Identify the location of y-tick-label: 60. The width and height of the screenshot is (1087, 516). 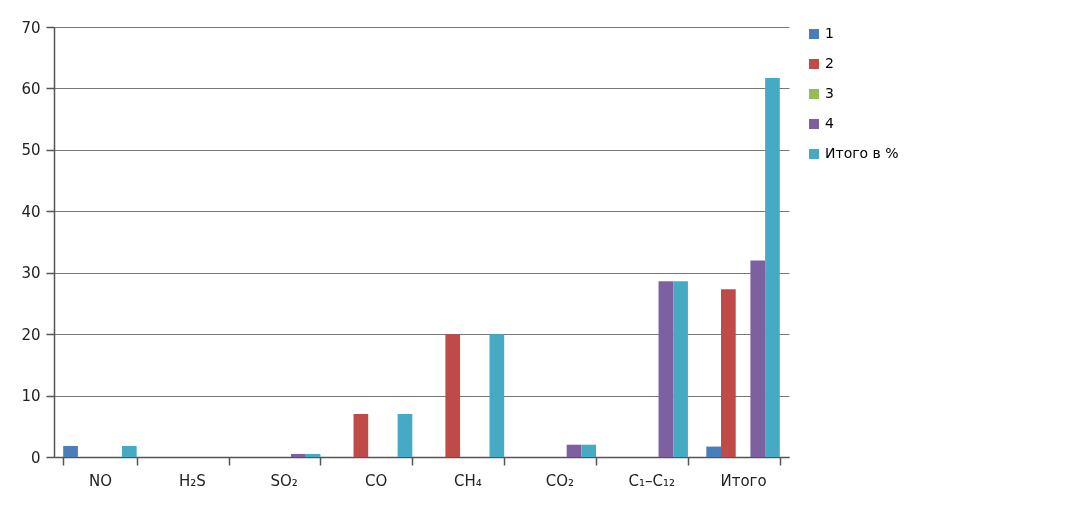
(31, 88).